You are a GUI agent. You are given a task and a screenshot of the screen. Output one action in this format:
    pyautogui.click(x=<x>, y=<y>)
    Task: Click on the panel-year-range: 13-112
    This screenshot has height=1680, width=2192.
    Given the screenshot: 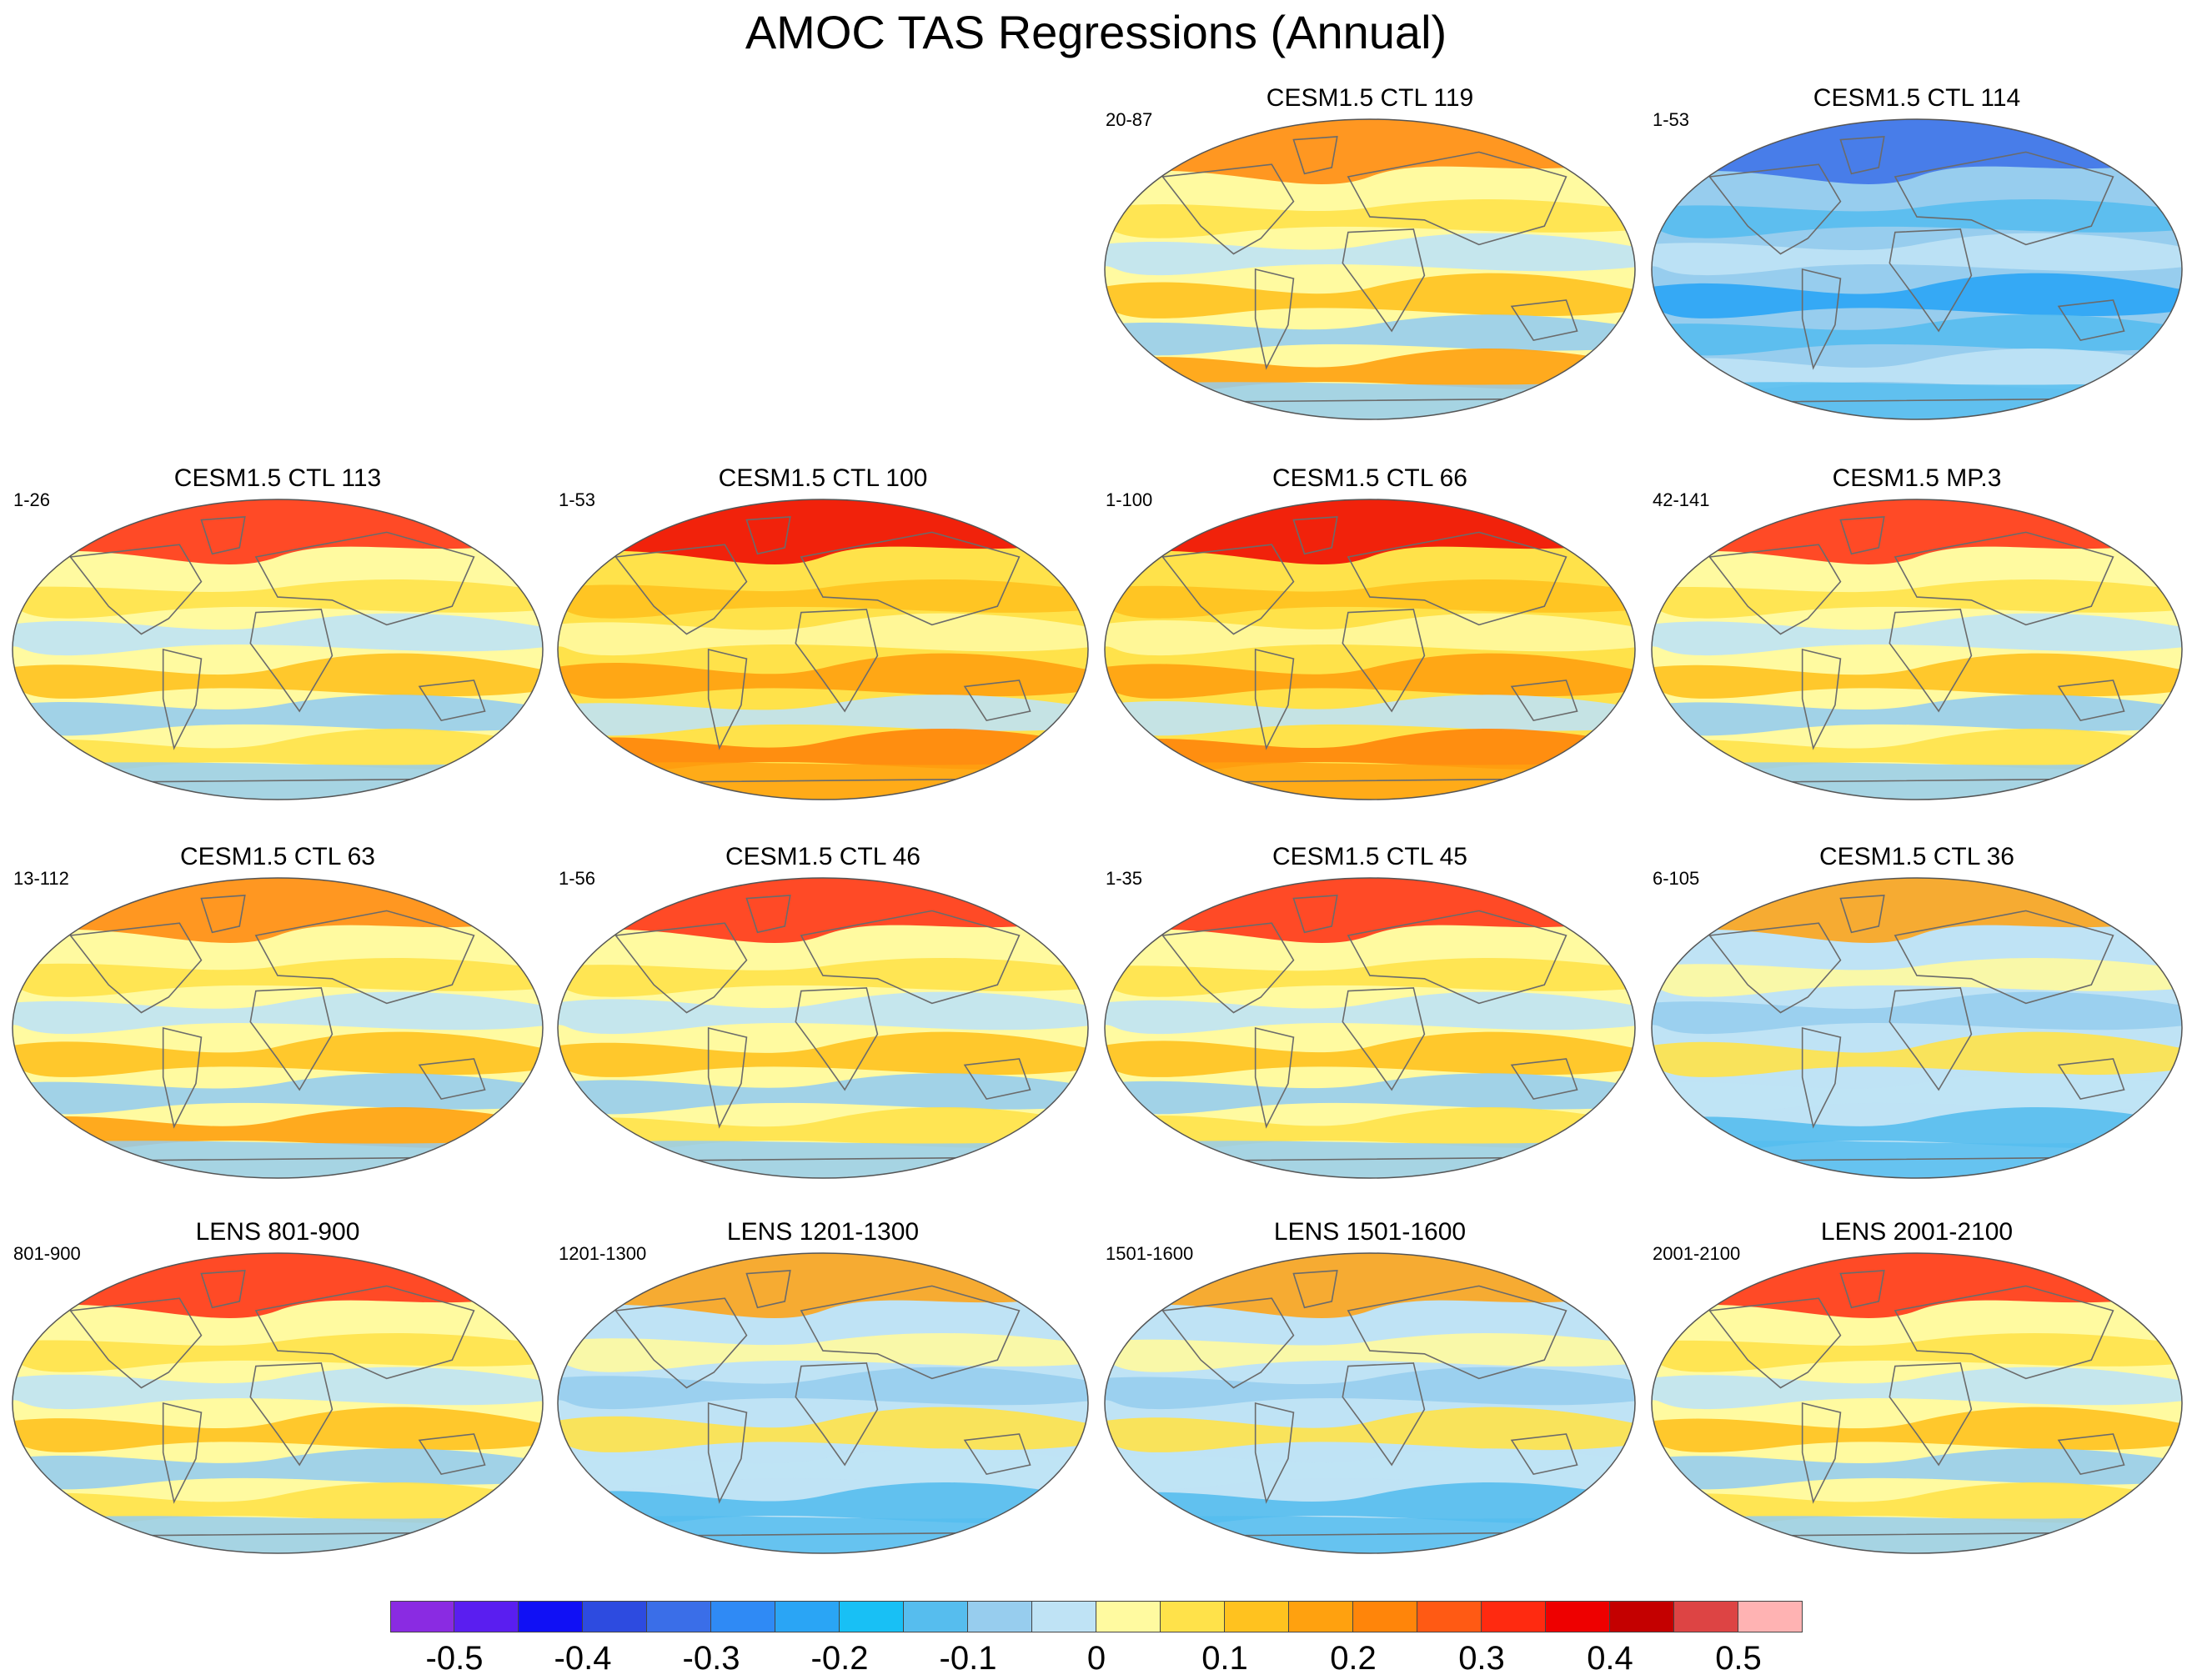 What is the action you would take?
    pyautogui.click(x=41, y=878)
    